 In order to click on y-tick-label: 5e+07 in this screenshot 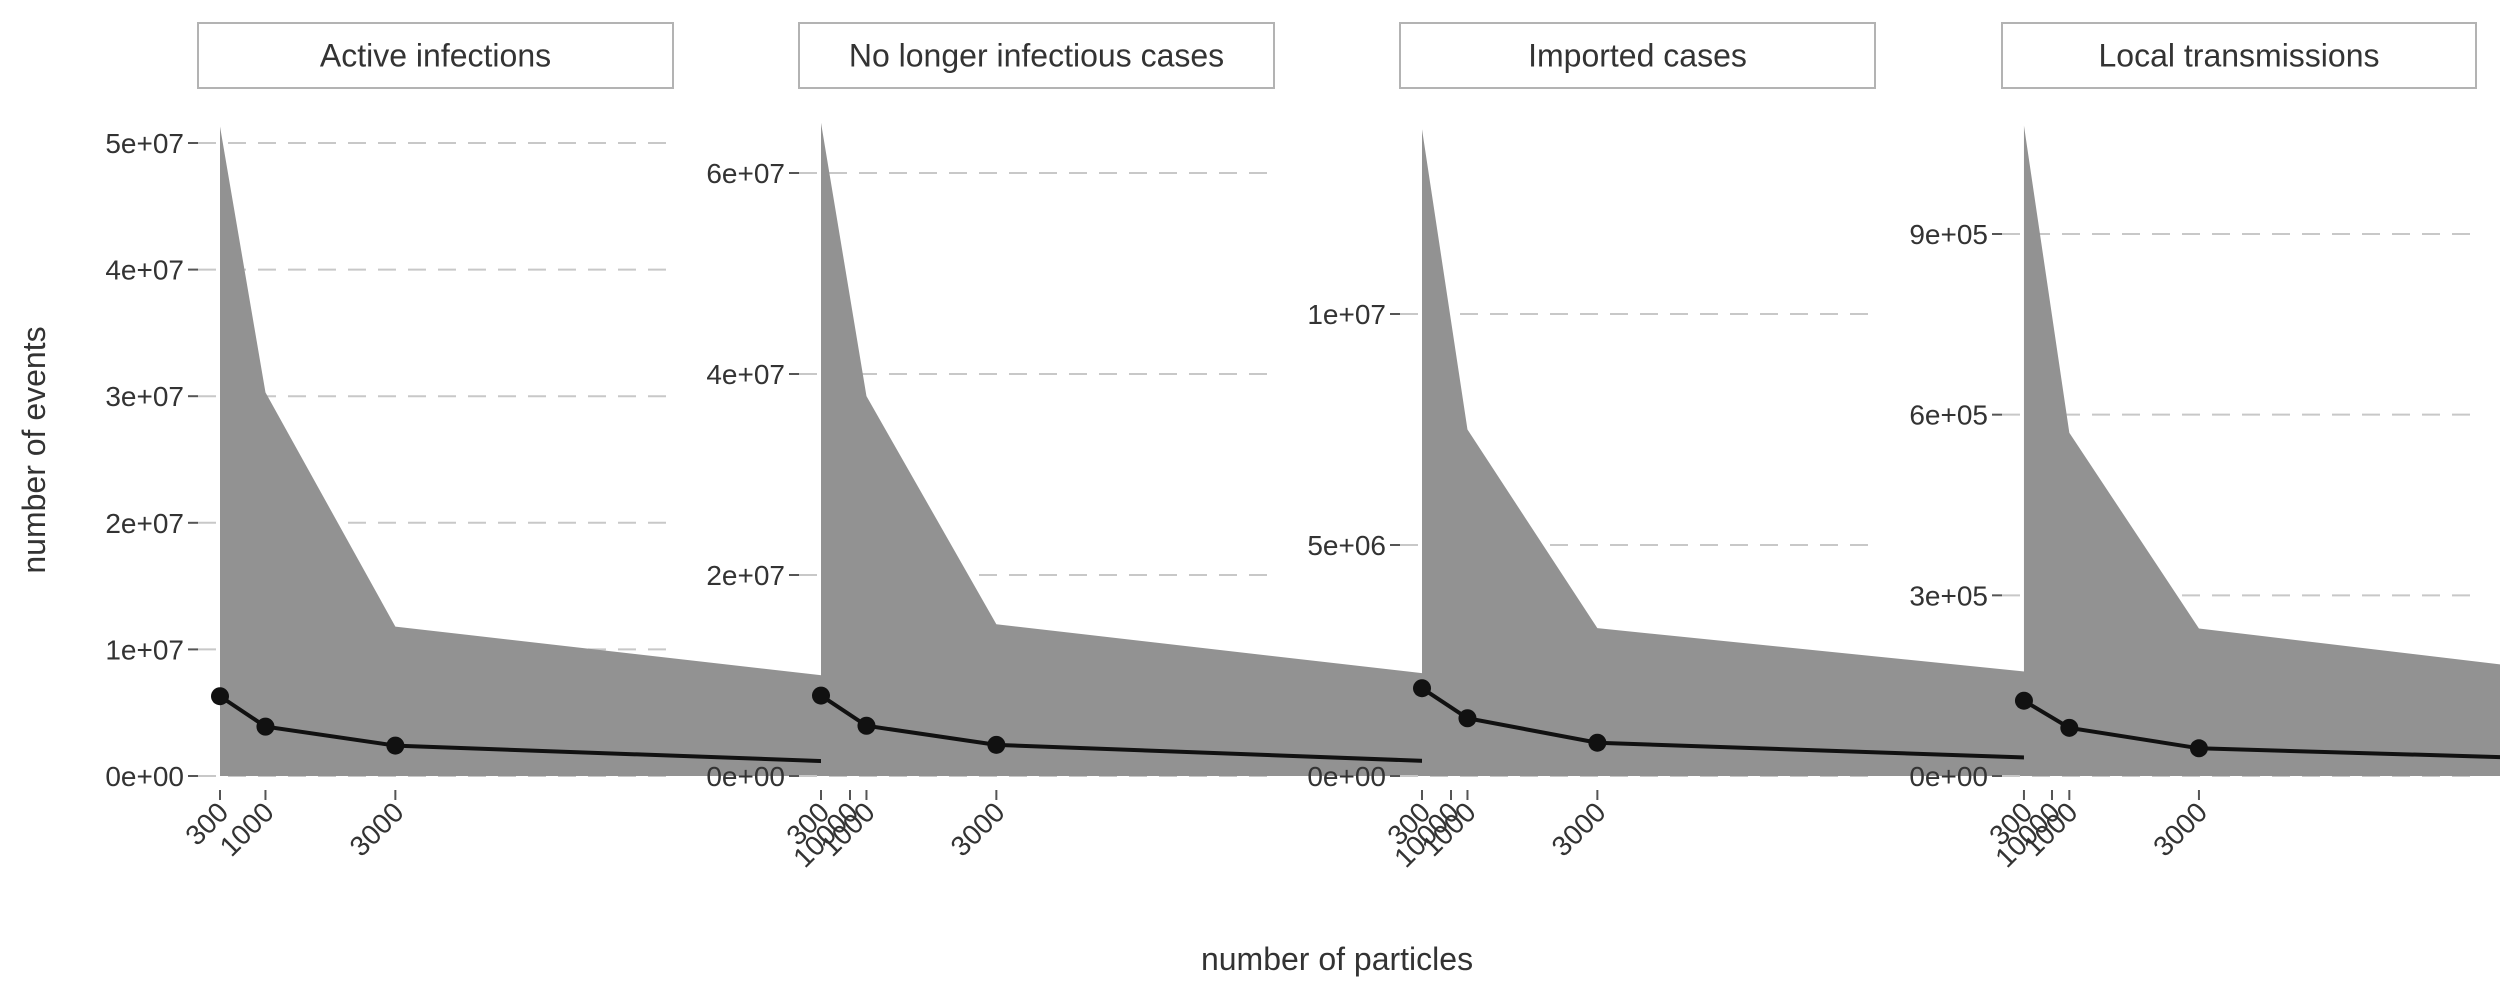, I will do `click(144, 143)`.